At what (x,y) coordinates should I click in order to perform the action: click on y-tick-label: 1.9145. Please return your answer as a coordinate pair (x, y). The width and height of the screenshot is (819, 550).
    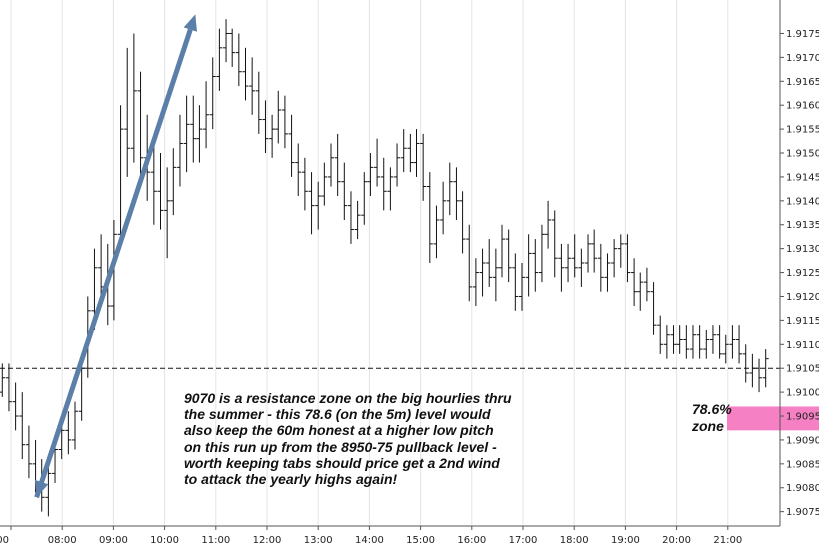
    Looking at the image, I should click on (802, 177).